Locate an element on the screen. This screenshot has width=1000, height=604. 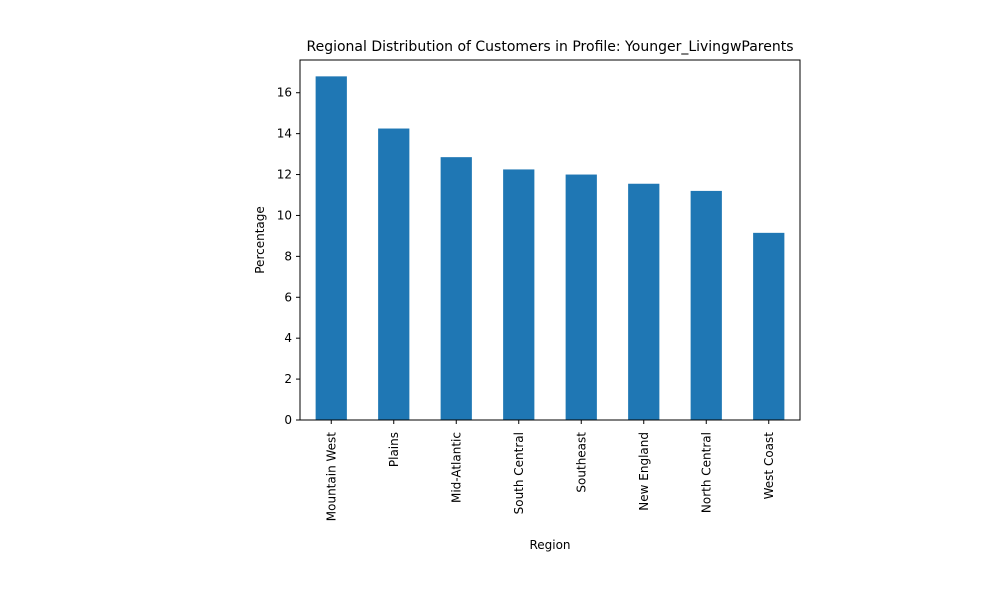
bar-mid-atlantic is located at coordinates (456, 288).